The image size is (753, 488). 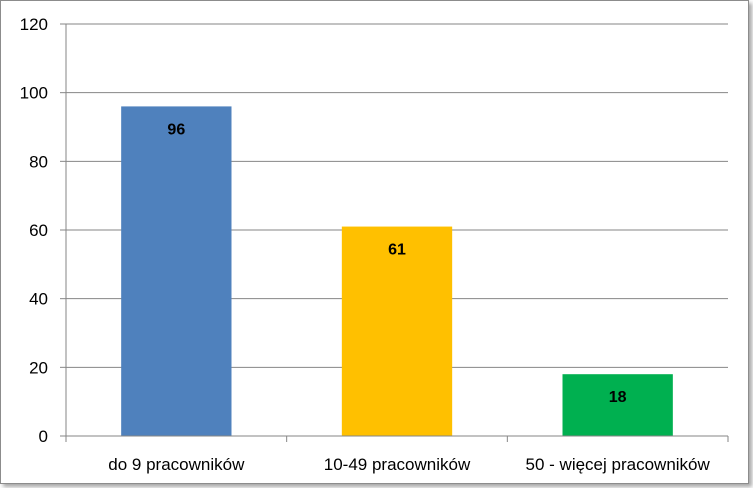 I want to click on data-label: 18, so click(x=618, y=397).